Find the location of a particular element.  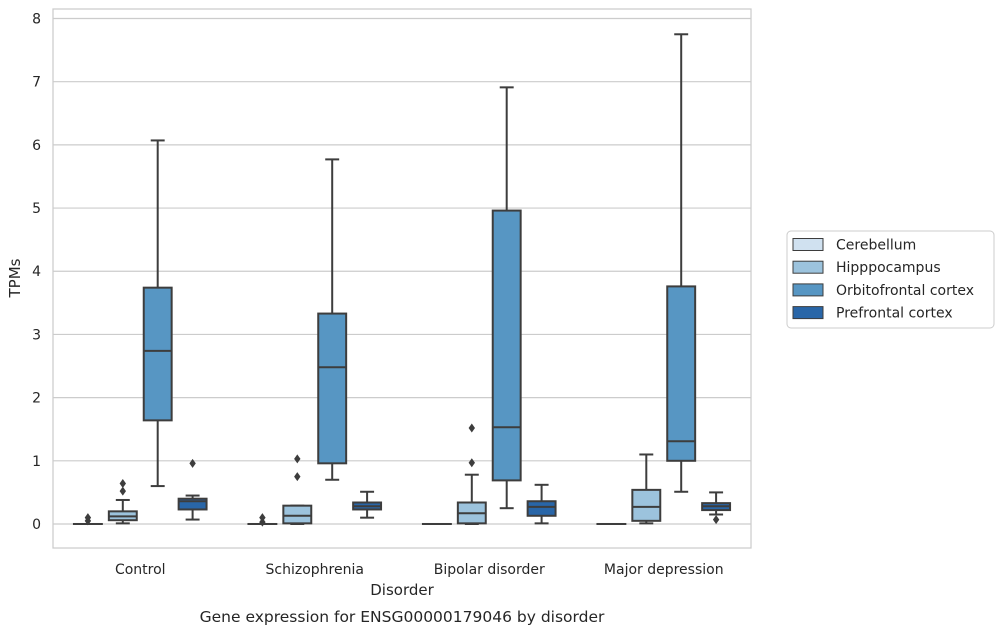

y-axis-label: TPMs is located at coordinates (15, 278).